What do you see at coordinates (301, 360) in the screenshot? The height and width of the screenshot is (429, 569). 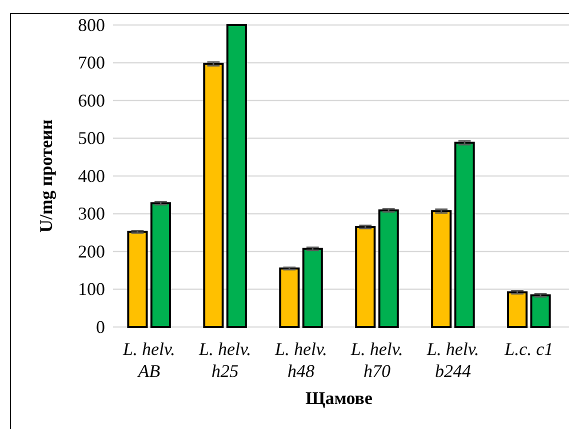 I see `x-tick-label: L. helv. h48` at bounding box center [301, 360].